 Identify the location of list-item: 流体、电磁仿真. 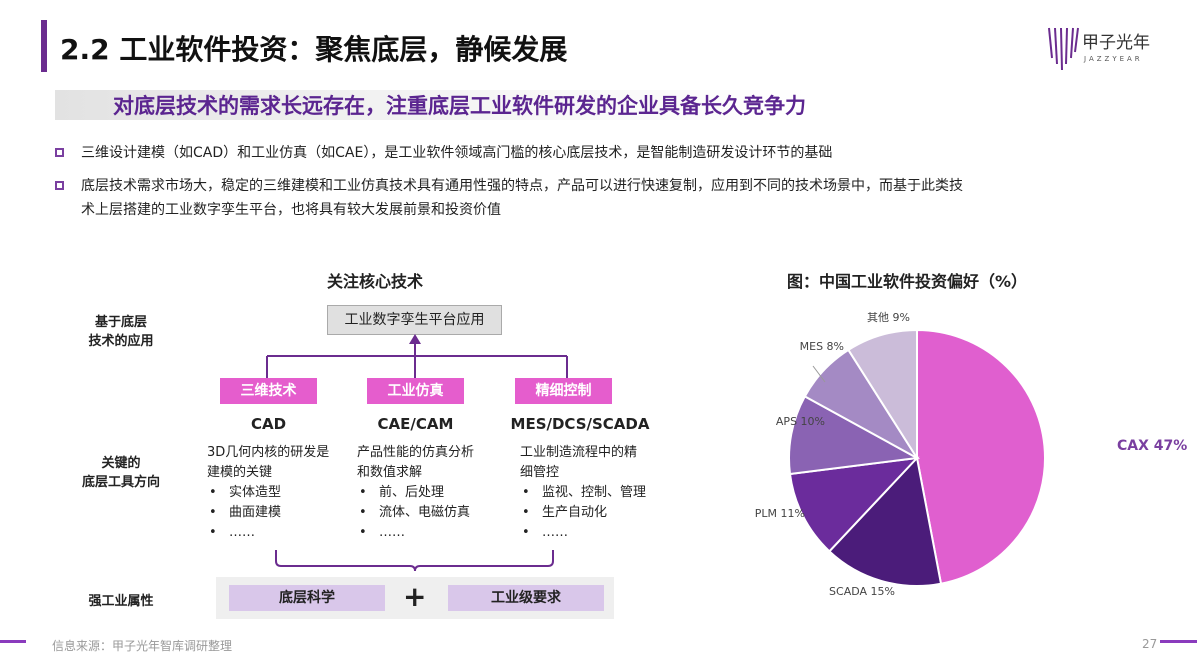
(415, 513).